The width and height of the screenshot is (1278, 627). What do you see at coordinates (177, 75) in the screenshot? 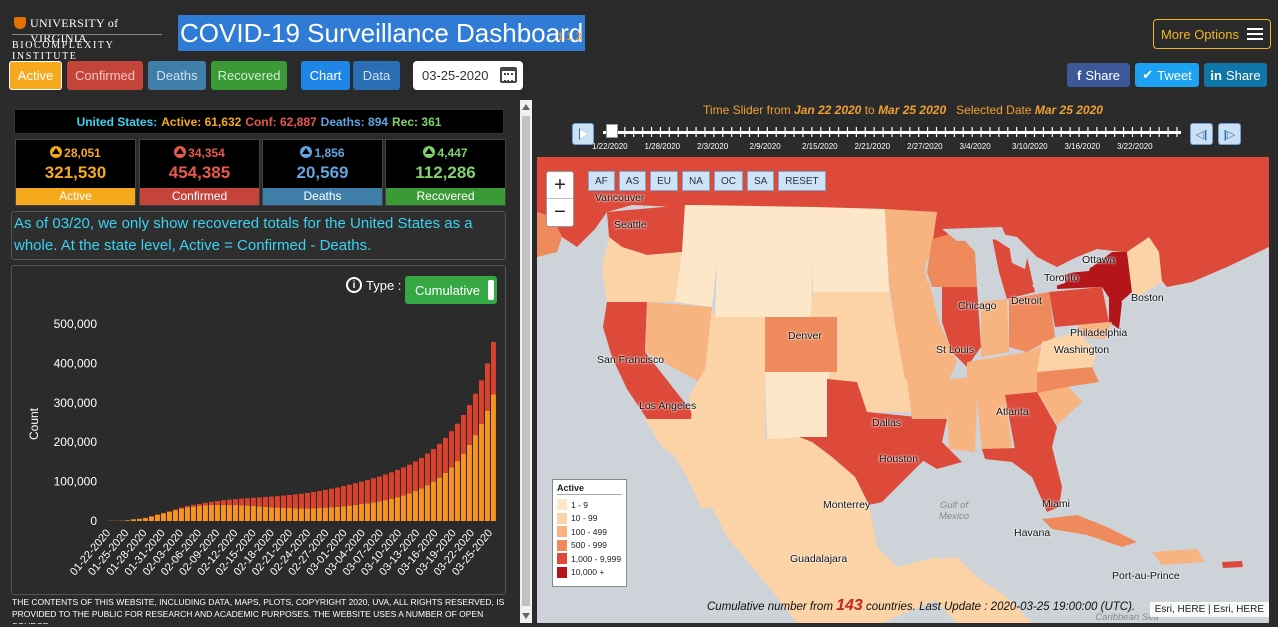
I see `deaths-button: Deaths` at bounding box center [177, 75].